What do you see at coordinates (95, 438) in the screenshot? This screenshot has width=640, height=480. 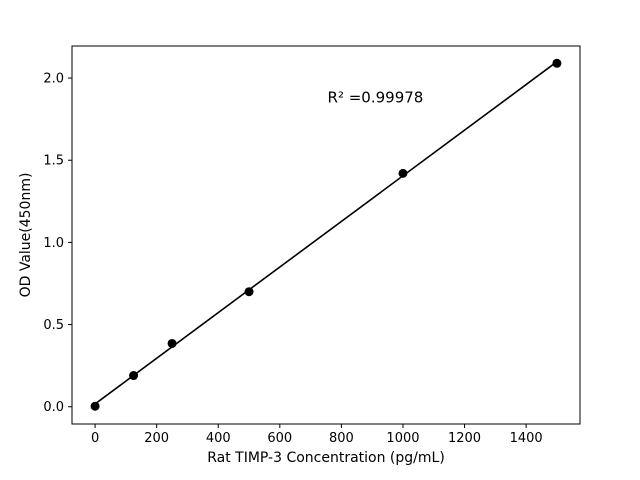 I see `x-tick-label: 0` at bounding box center [95, 438].